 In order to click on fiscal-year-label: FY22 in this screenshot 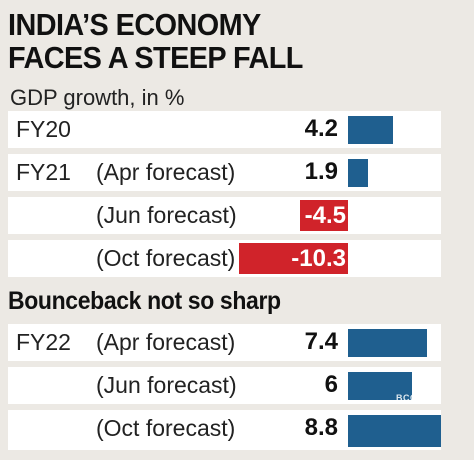, I will do `click(43, 342)`.